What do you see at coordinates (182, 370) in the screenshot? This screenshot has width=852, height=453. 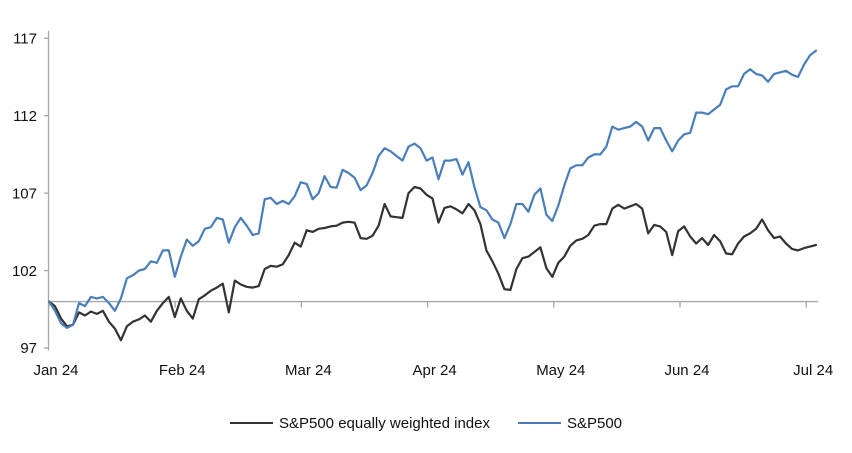 I see `x-tick-label-Feb-24: Feb 24` at bounding box center [182, 370].